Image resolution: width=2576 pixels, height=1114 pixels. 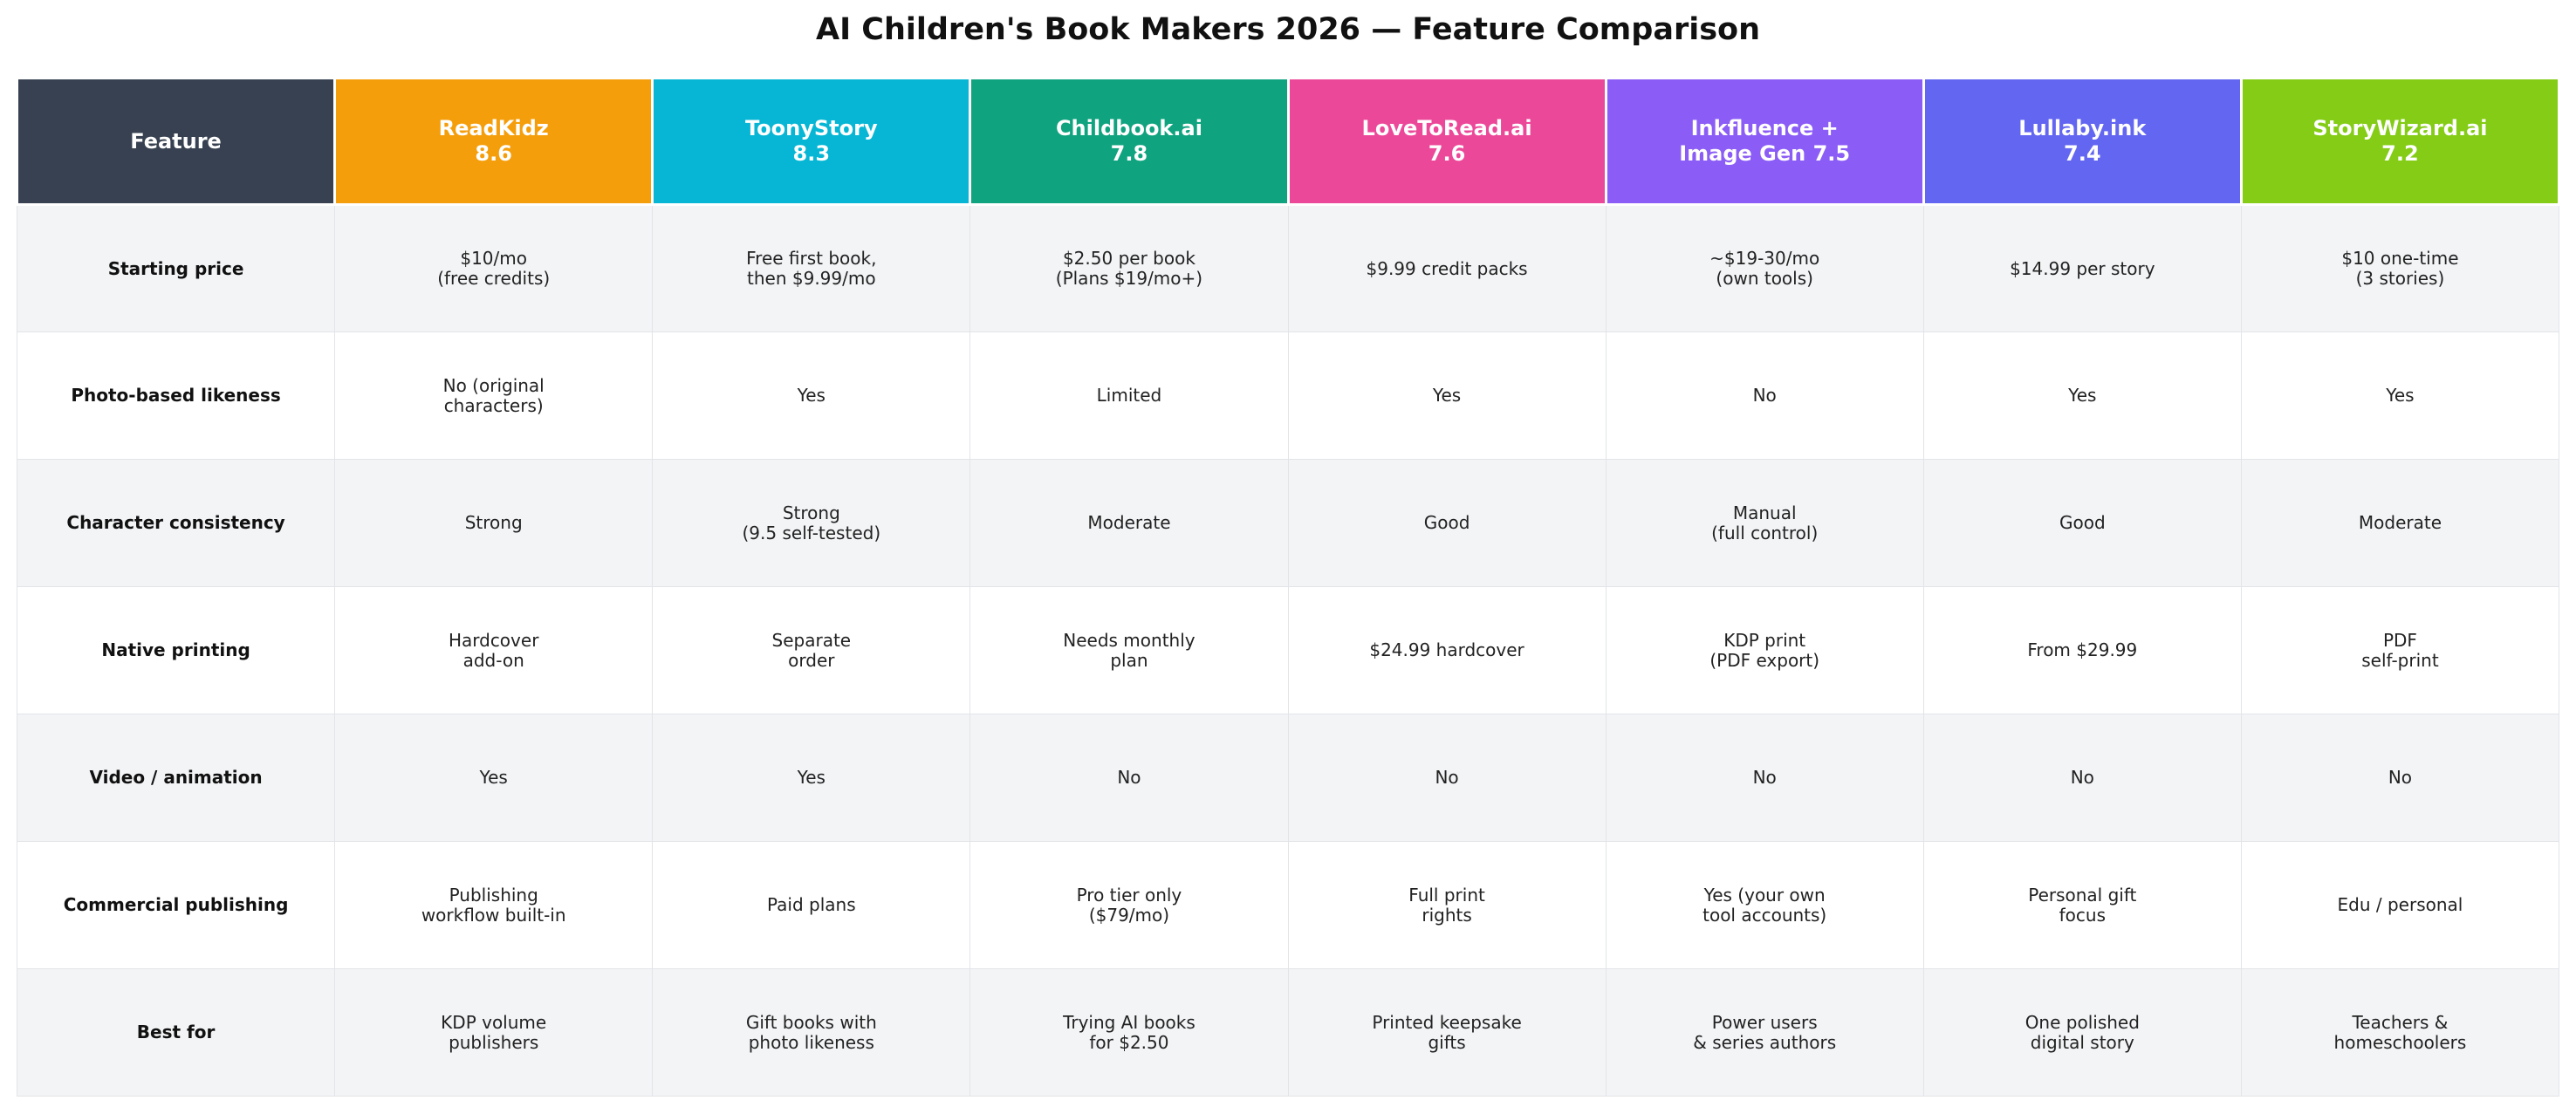 I want to click on table-cell: $2.50 per book (Plans $19/mo+), so click(x=1129, y=268).